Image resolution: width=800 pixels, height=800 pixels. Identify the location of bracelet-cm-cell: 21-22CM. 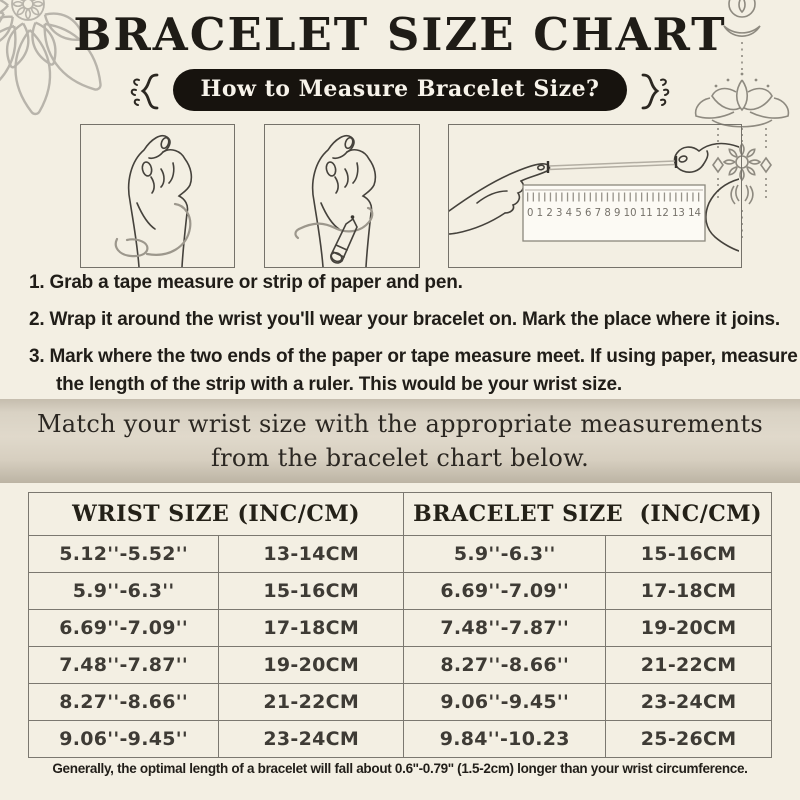
(688, 665).